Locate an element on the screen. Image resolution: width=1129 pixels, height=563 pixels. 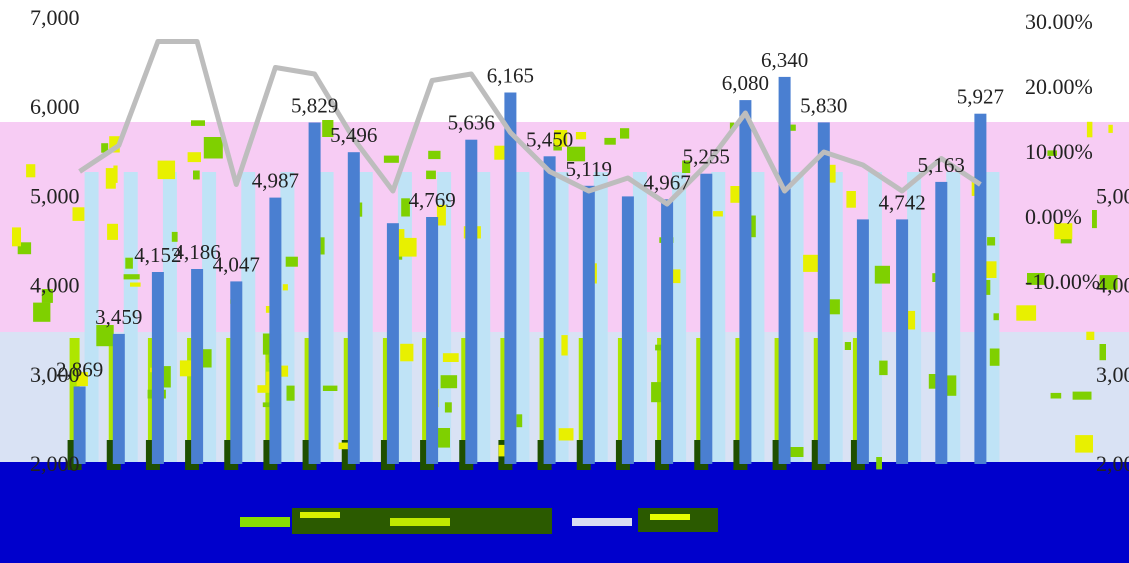
data-label: 5,927 is located at coordinates (980, 97).